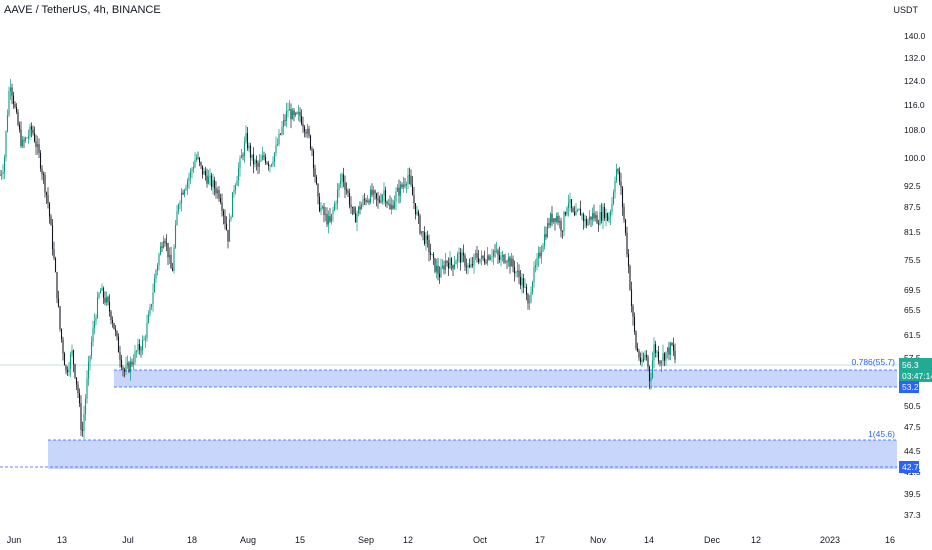  What do you see at coordinates (830, 540) in the screenshot?
I see `x-tick-label: 2023` at bounding box center [830, 540].